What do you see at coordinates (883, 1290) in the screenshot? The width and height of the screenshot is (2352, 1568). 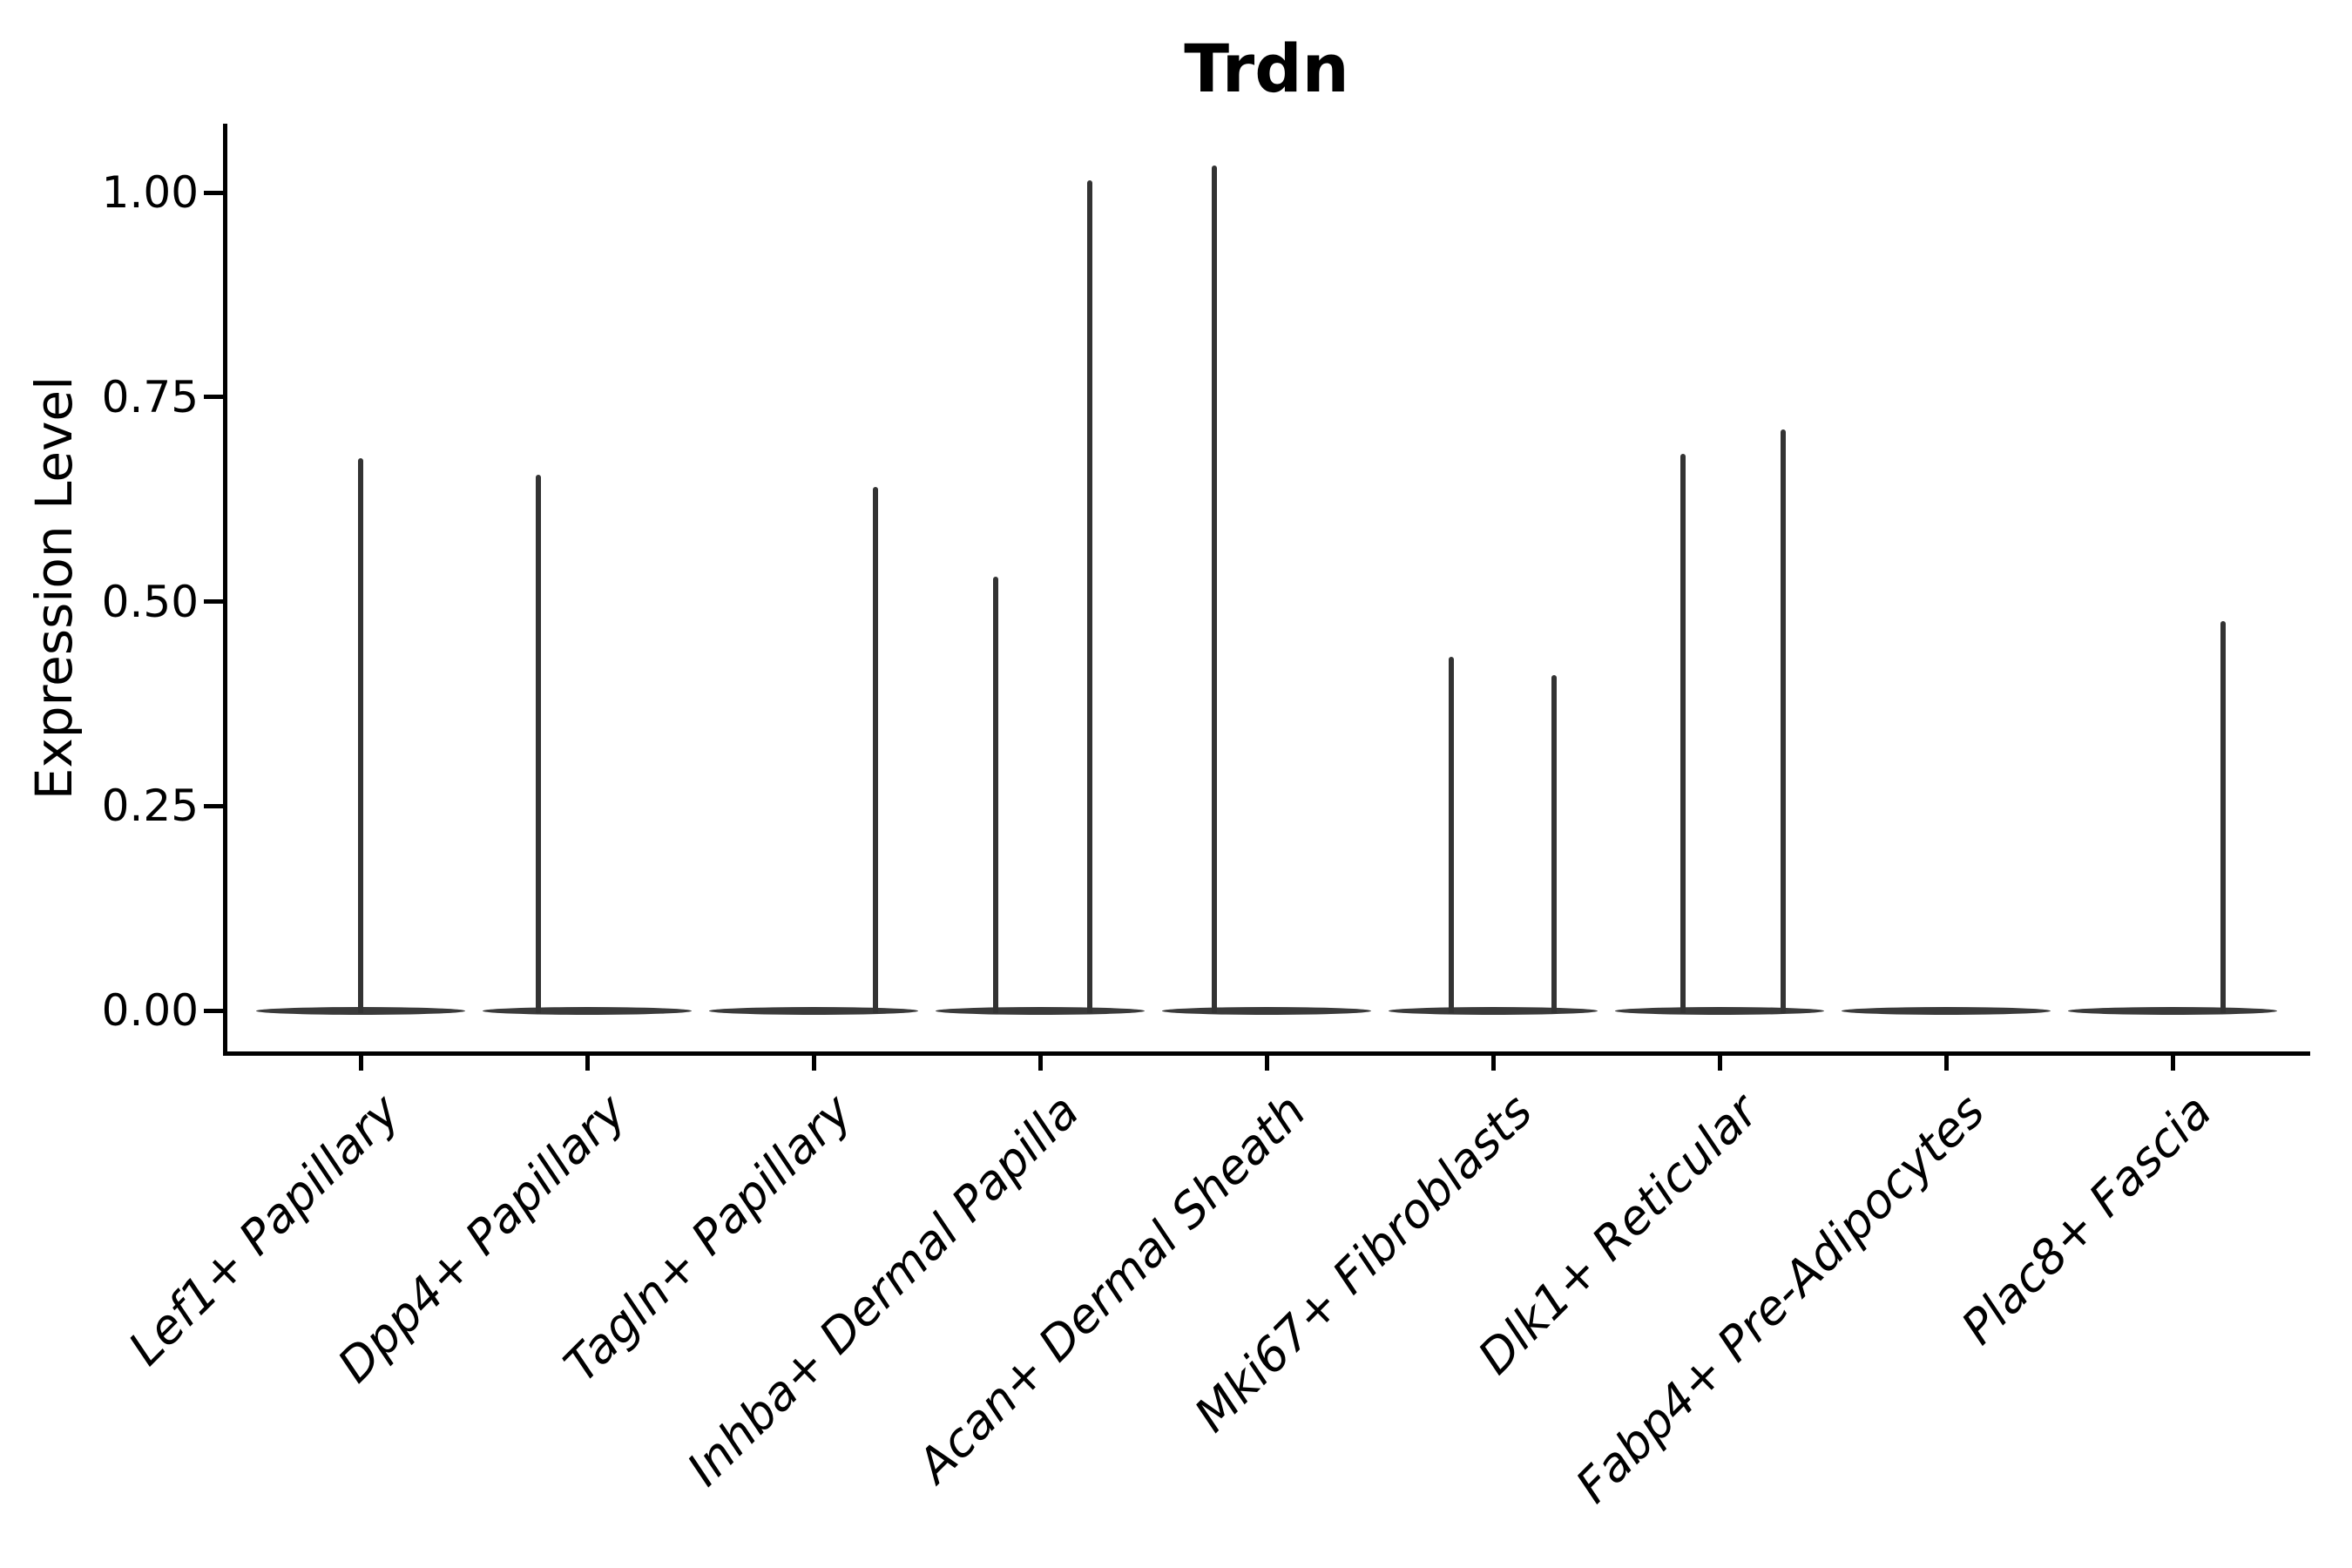 I see `x-tick-label: Inhba+ Dermal Papilla` at bounding box center [883, 1290].